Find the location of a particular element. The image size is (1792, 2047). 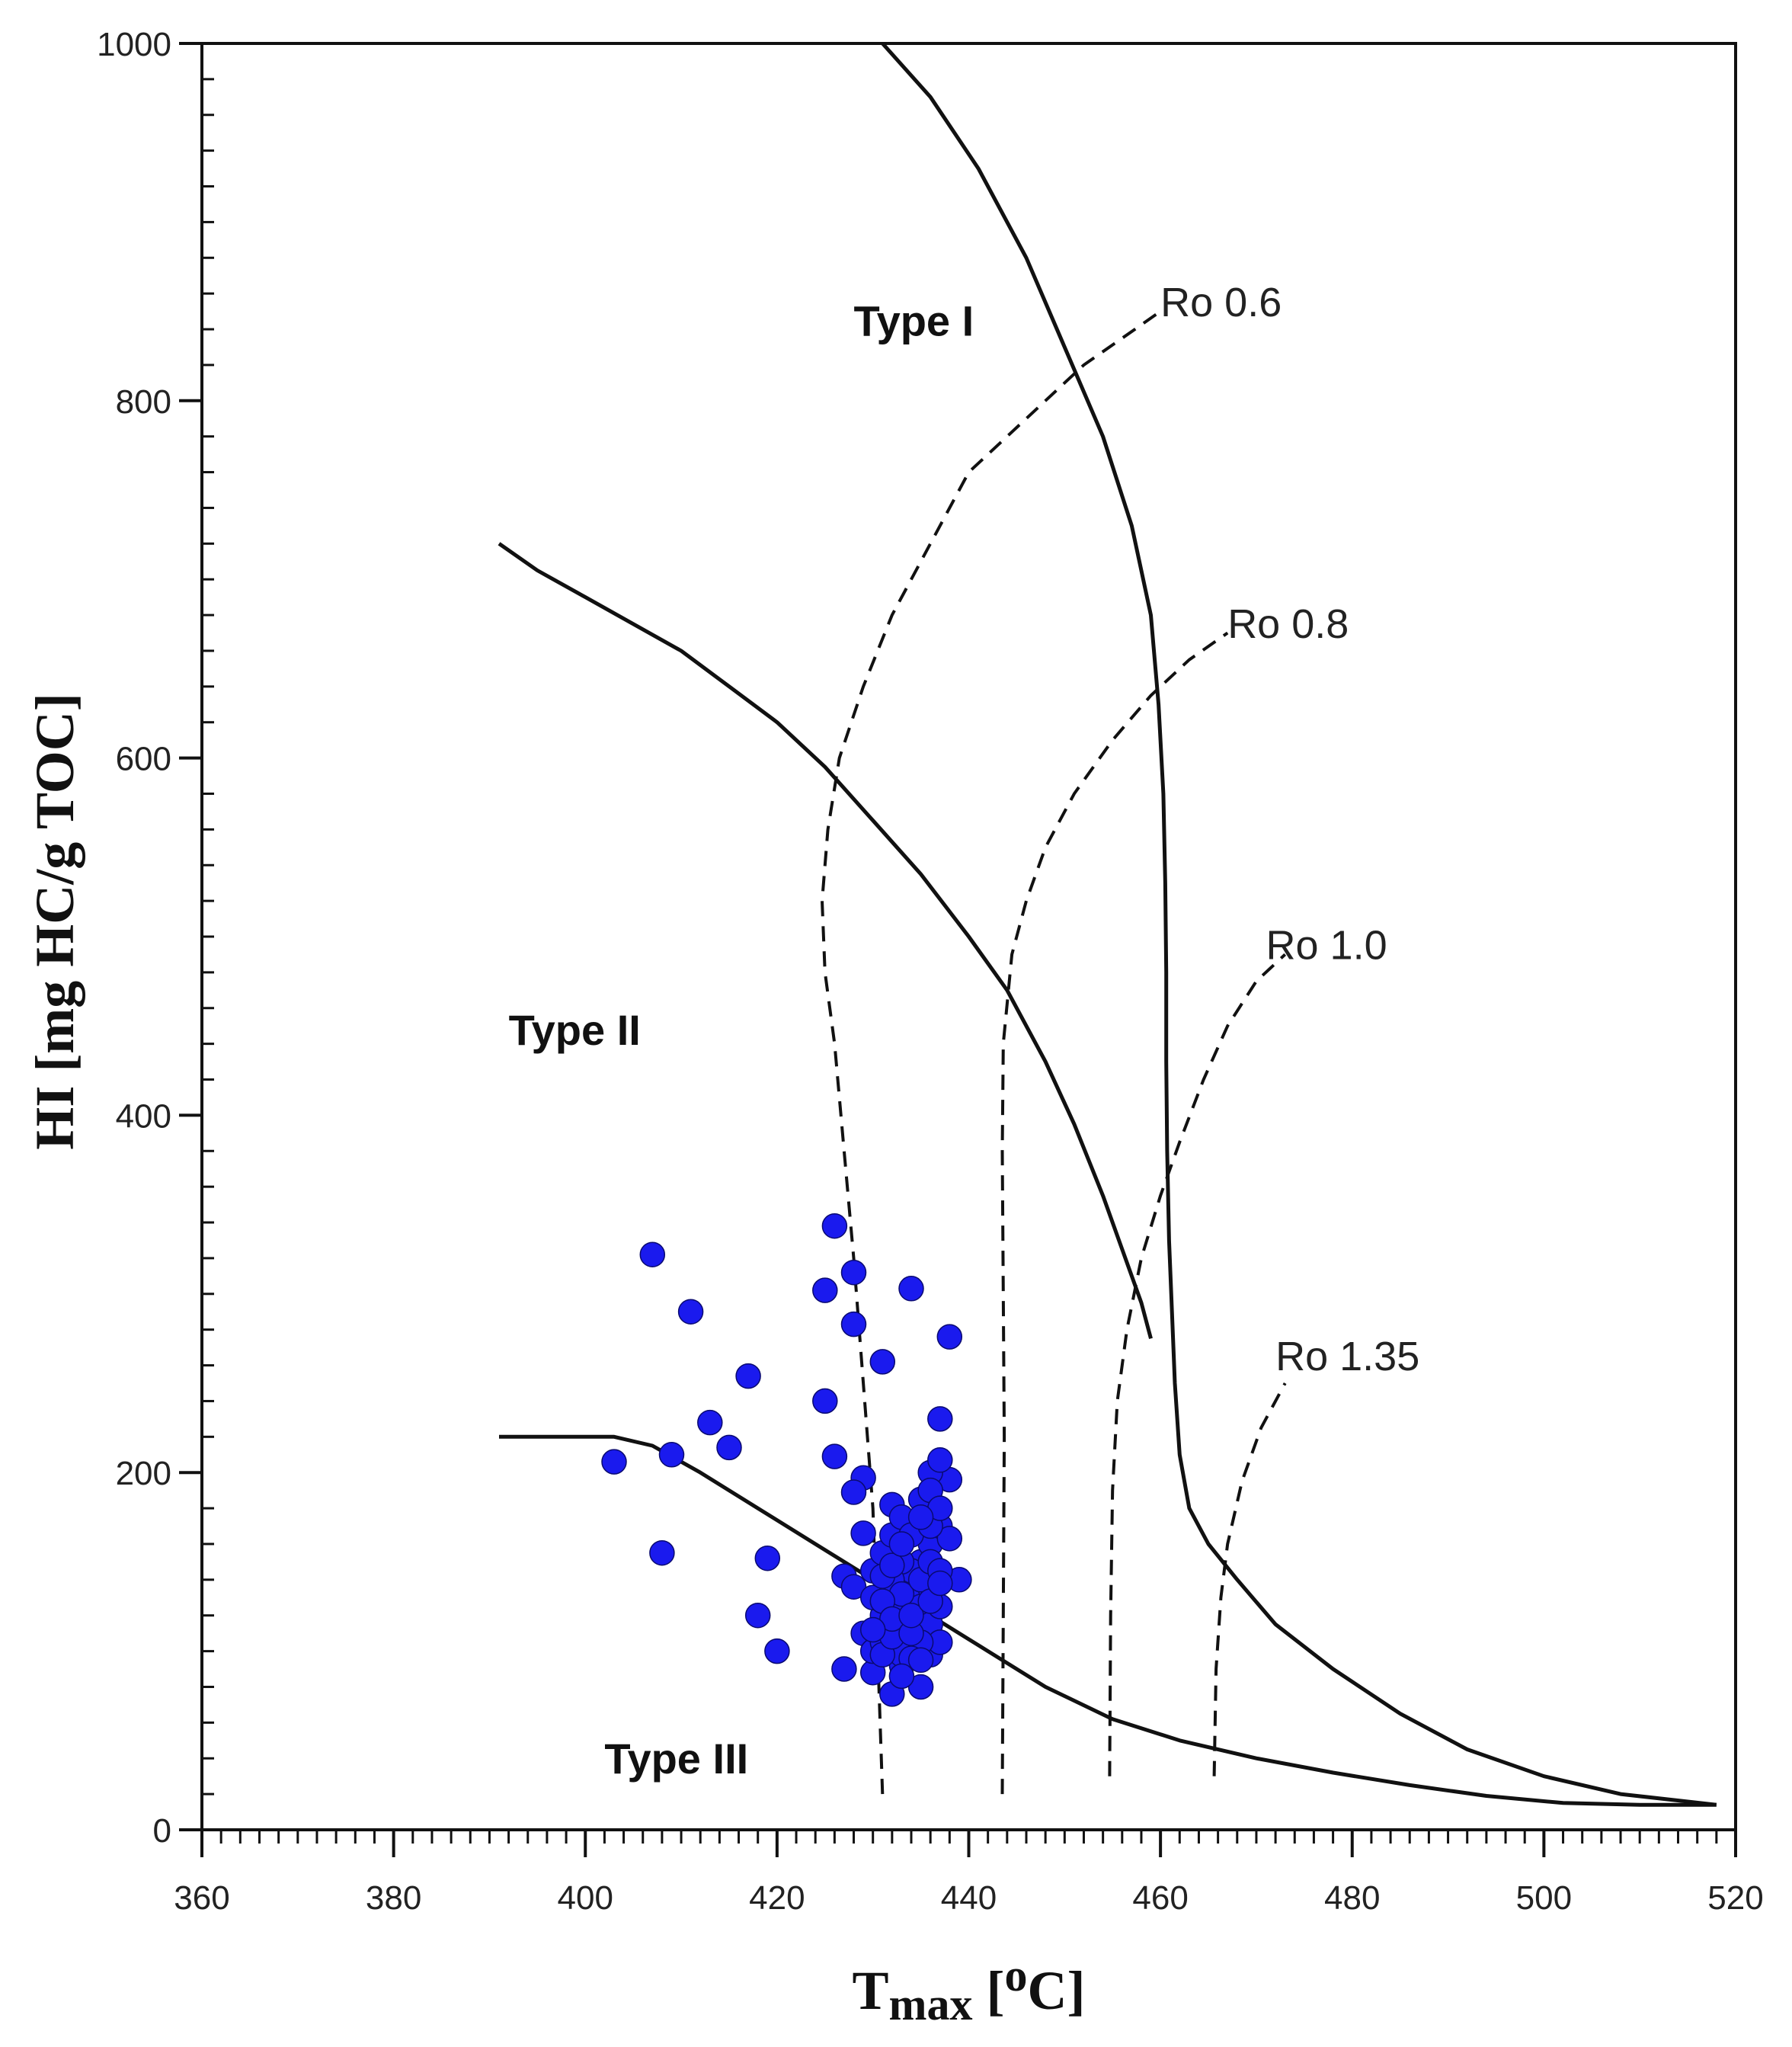

x-axis-title-unit-superscript: o is located at coordinates (1016, 1975).